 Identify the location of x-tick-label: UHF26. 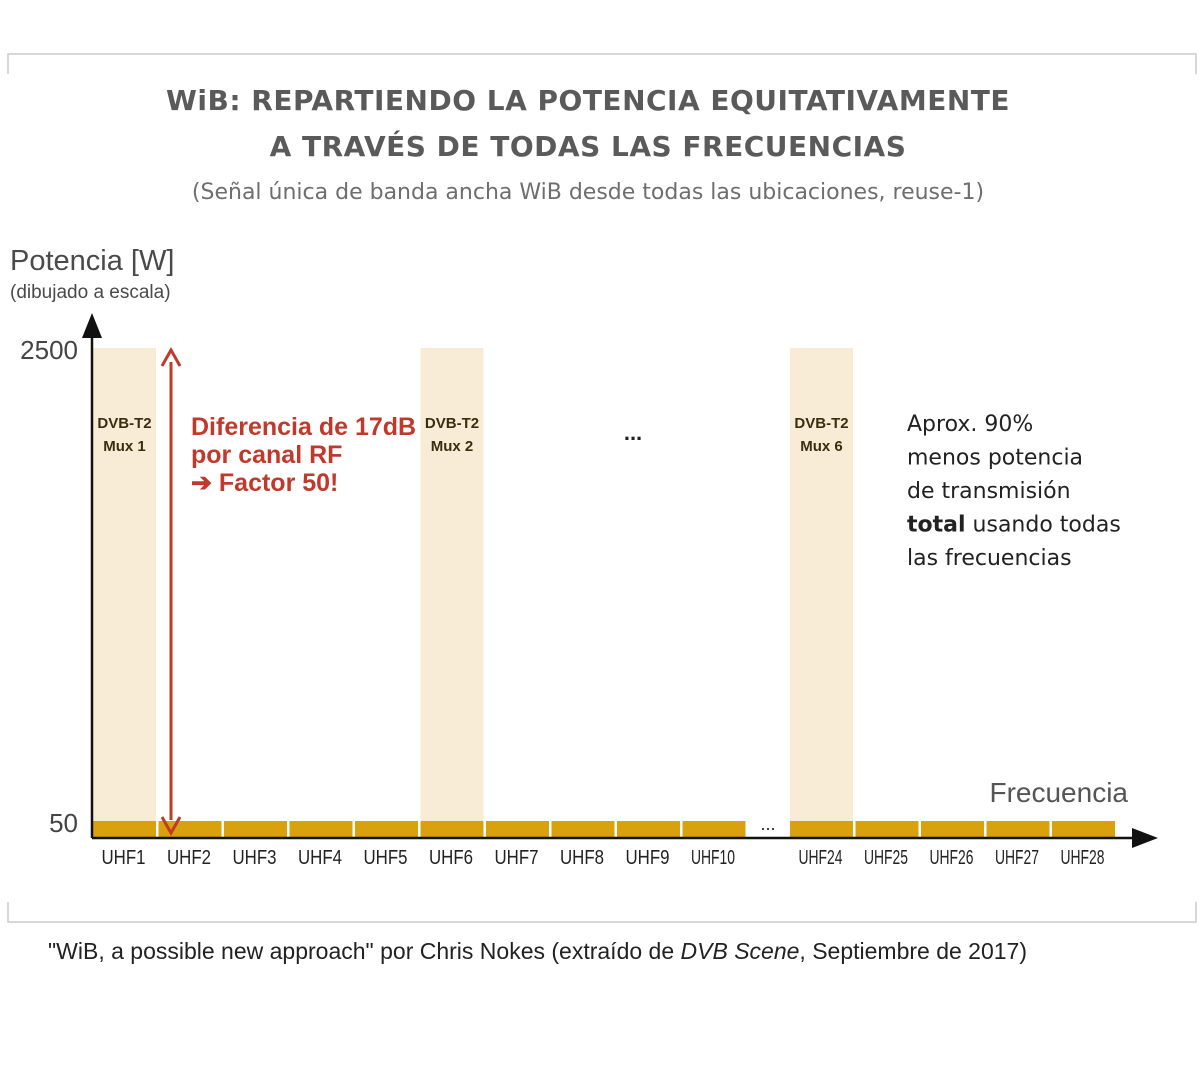
(952, 858).